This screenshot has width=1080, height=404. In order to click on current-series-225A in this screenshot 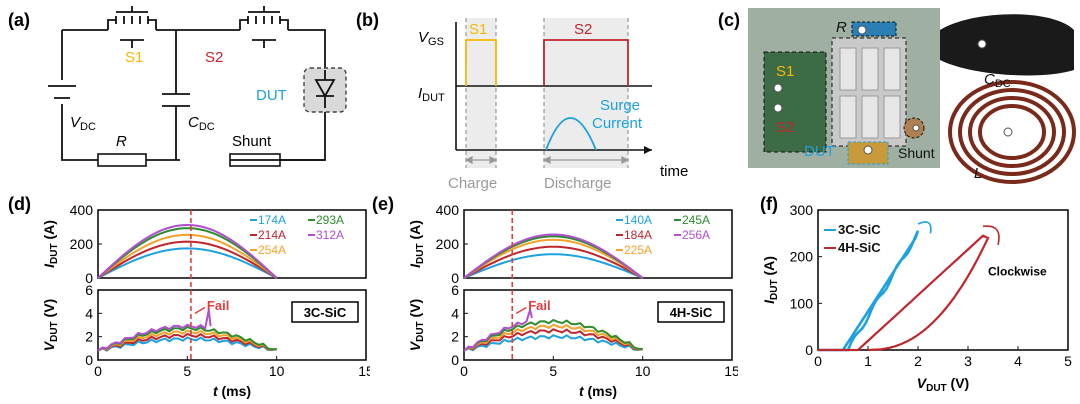, I will do `click(553, 258)`.